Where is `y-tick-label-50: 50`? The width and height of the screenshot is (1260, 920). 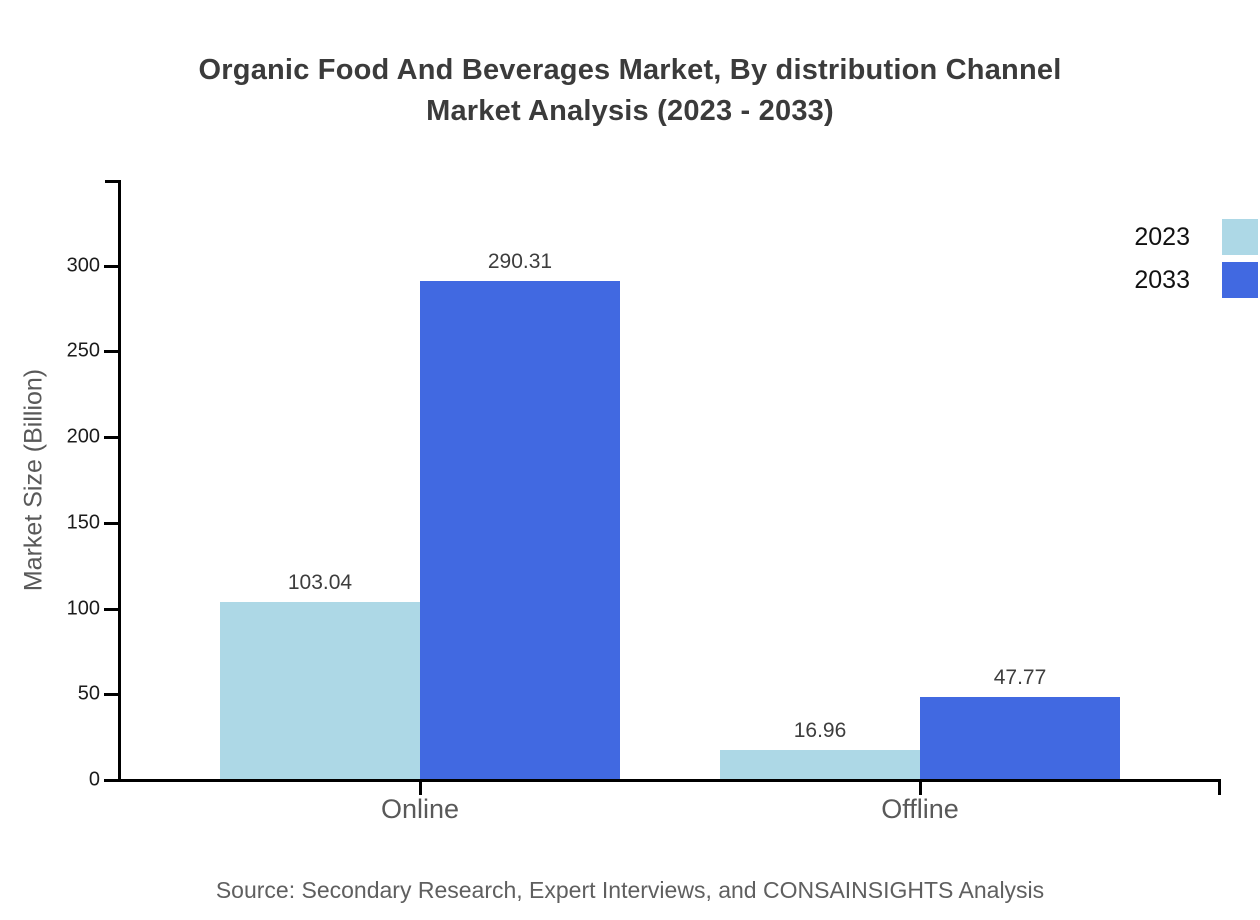 y-tick-label-50: 50 is located at coordinates (88, 693).